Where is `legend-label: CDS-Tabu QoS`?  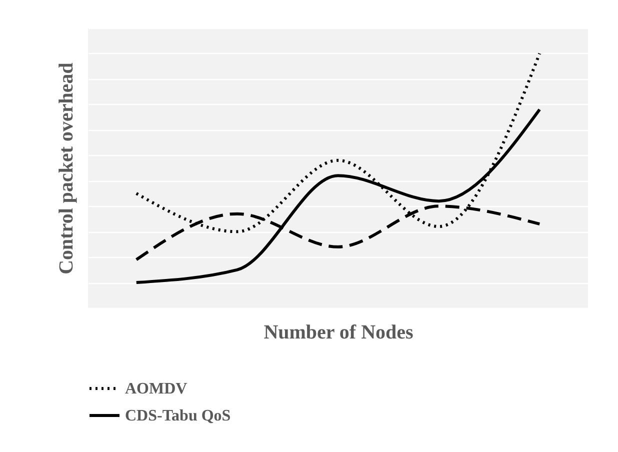 legend-label: CDS-Tabu QoS is located at coordinates (178, 416).